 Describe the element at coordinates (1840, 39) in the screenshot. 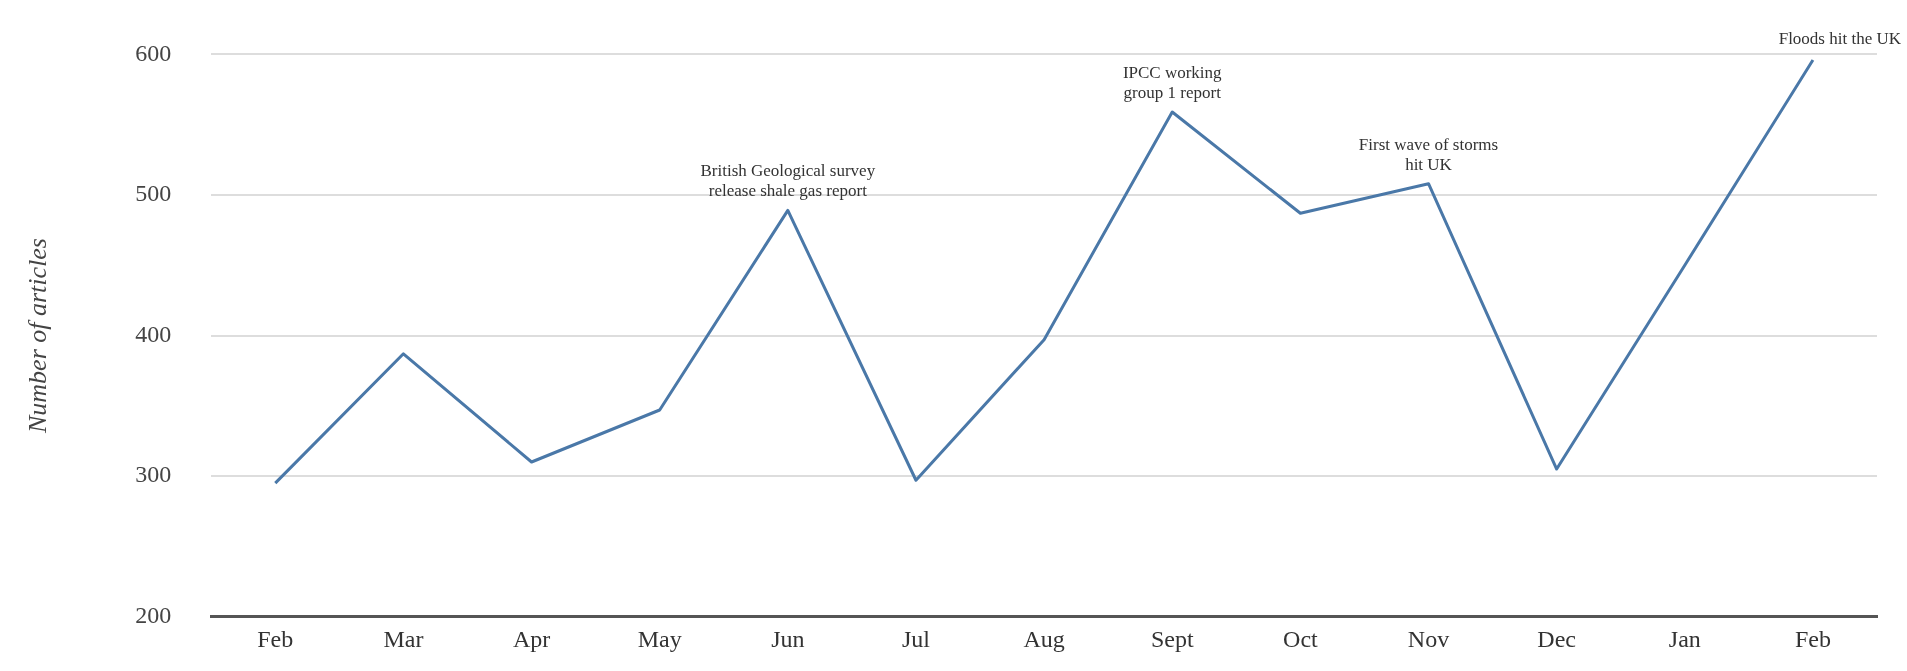

I see `text: Floods hit the UK` at that location.